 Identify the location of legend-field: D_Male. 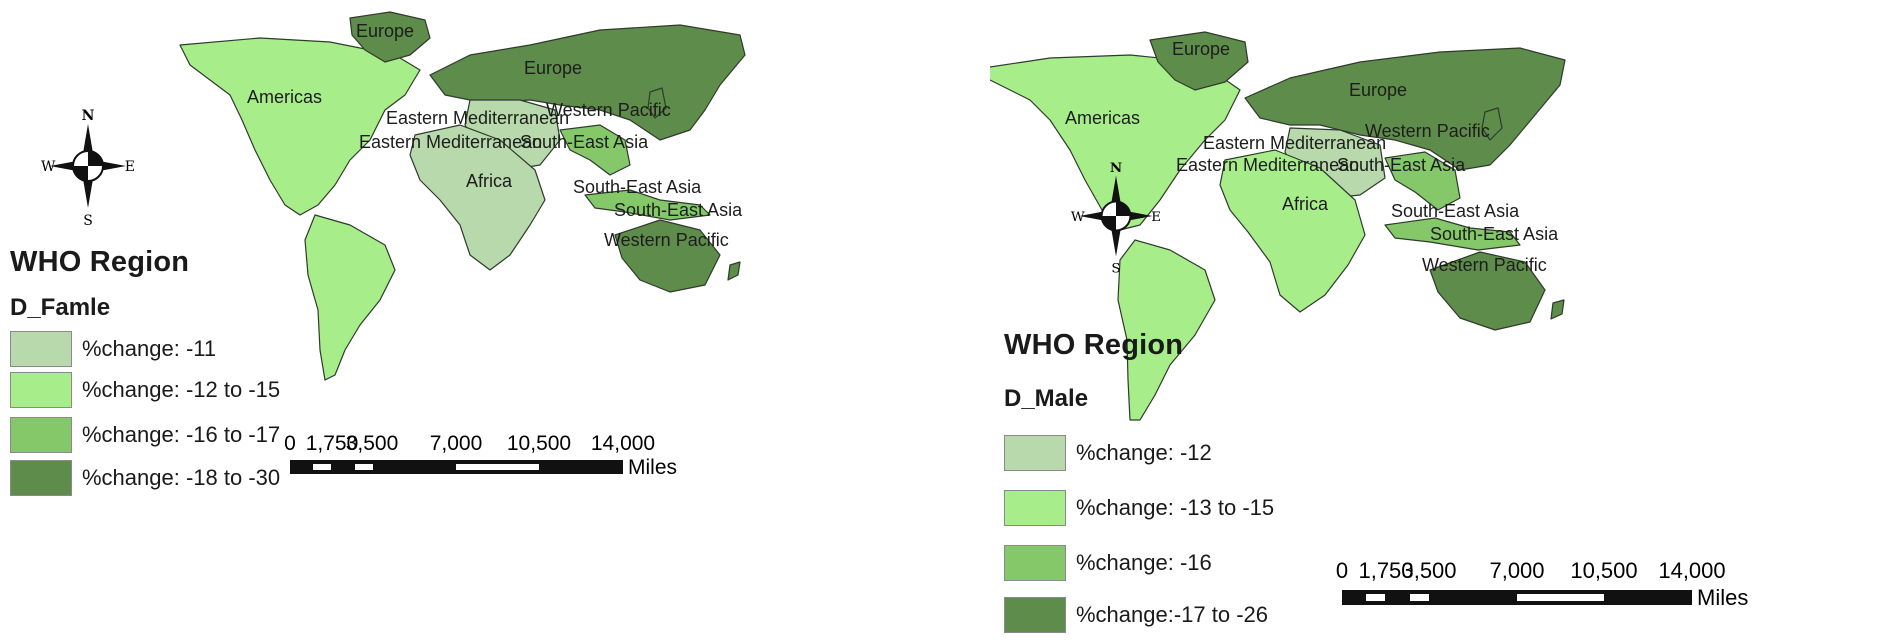
(1046, 398).